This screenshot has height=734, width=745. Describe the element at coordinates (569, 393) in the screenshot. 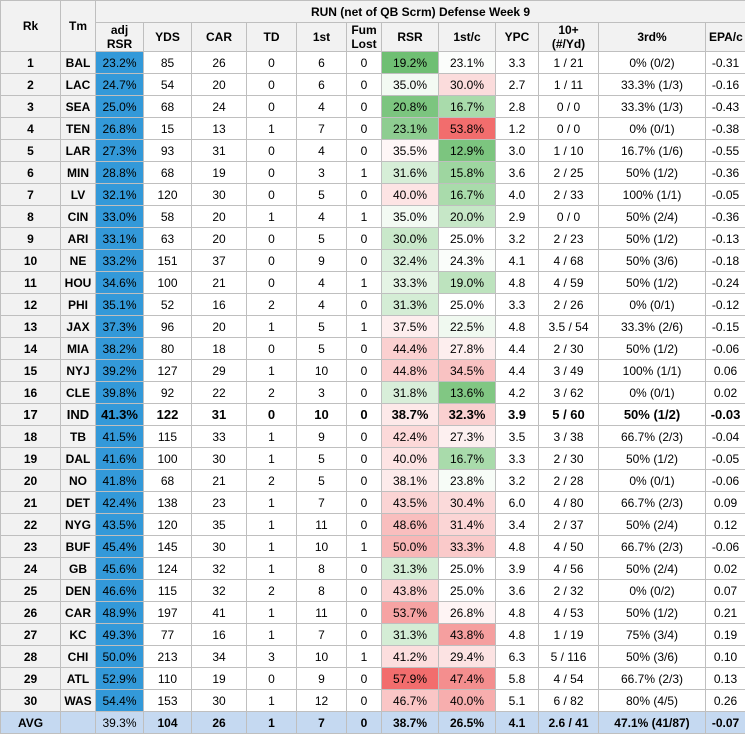

I see `ten-plus-cell: 3 / 62` at that location.